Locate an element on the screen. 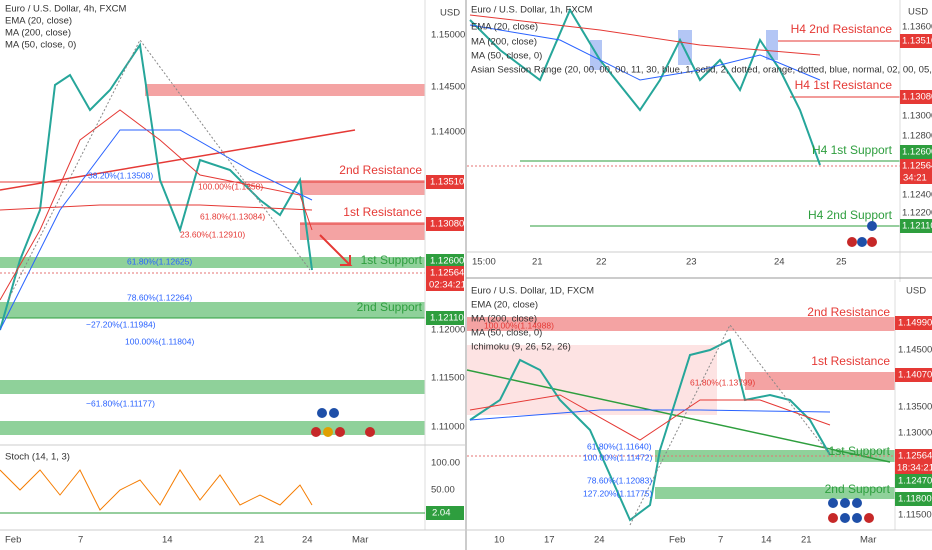  fib-label: 100.00%(1.11804) is located at coordinates (159, 341).